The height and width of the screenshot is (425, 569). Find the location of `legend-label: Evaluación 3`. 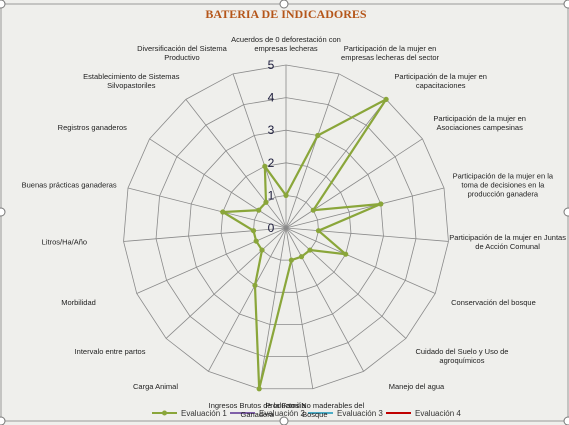

legend-label: Evaluación 3 is located at coordinates (360, 413).